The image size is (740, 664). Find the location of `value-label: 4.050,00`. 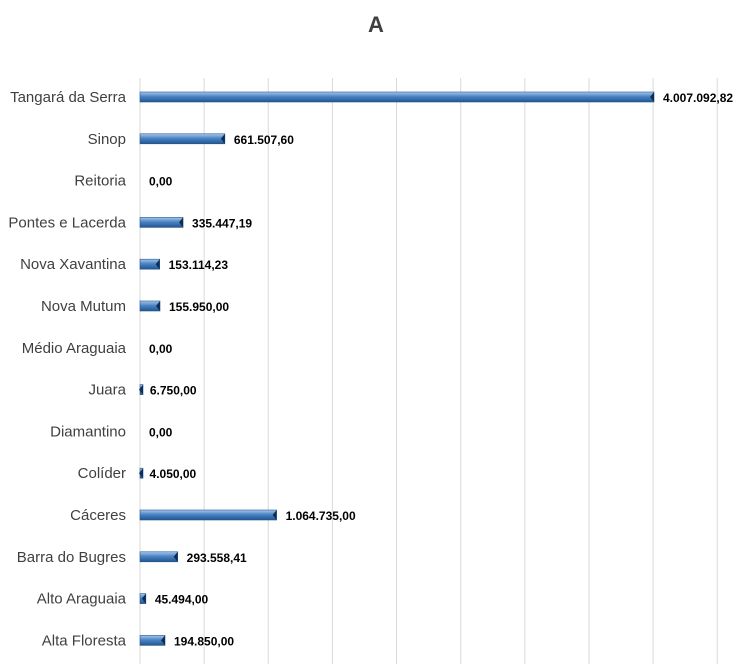

value-label: 4.050,00 is located at coordinates (173, 474).